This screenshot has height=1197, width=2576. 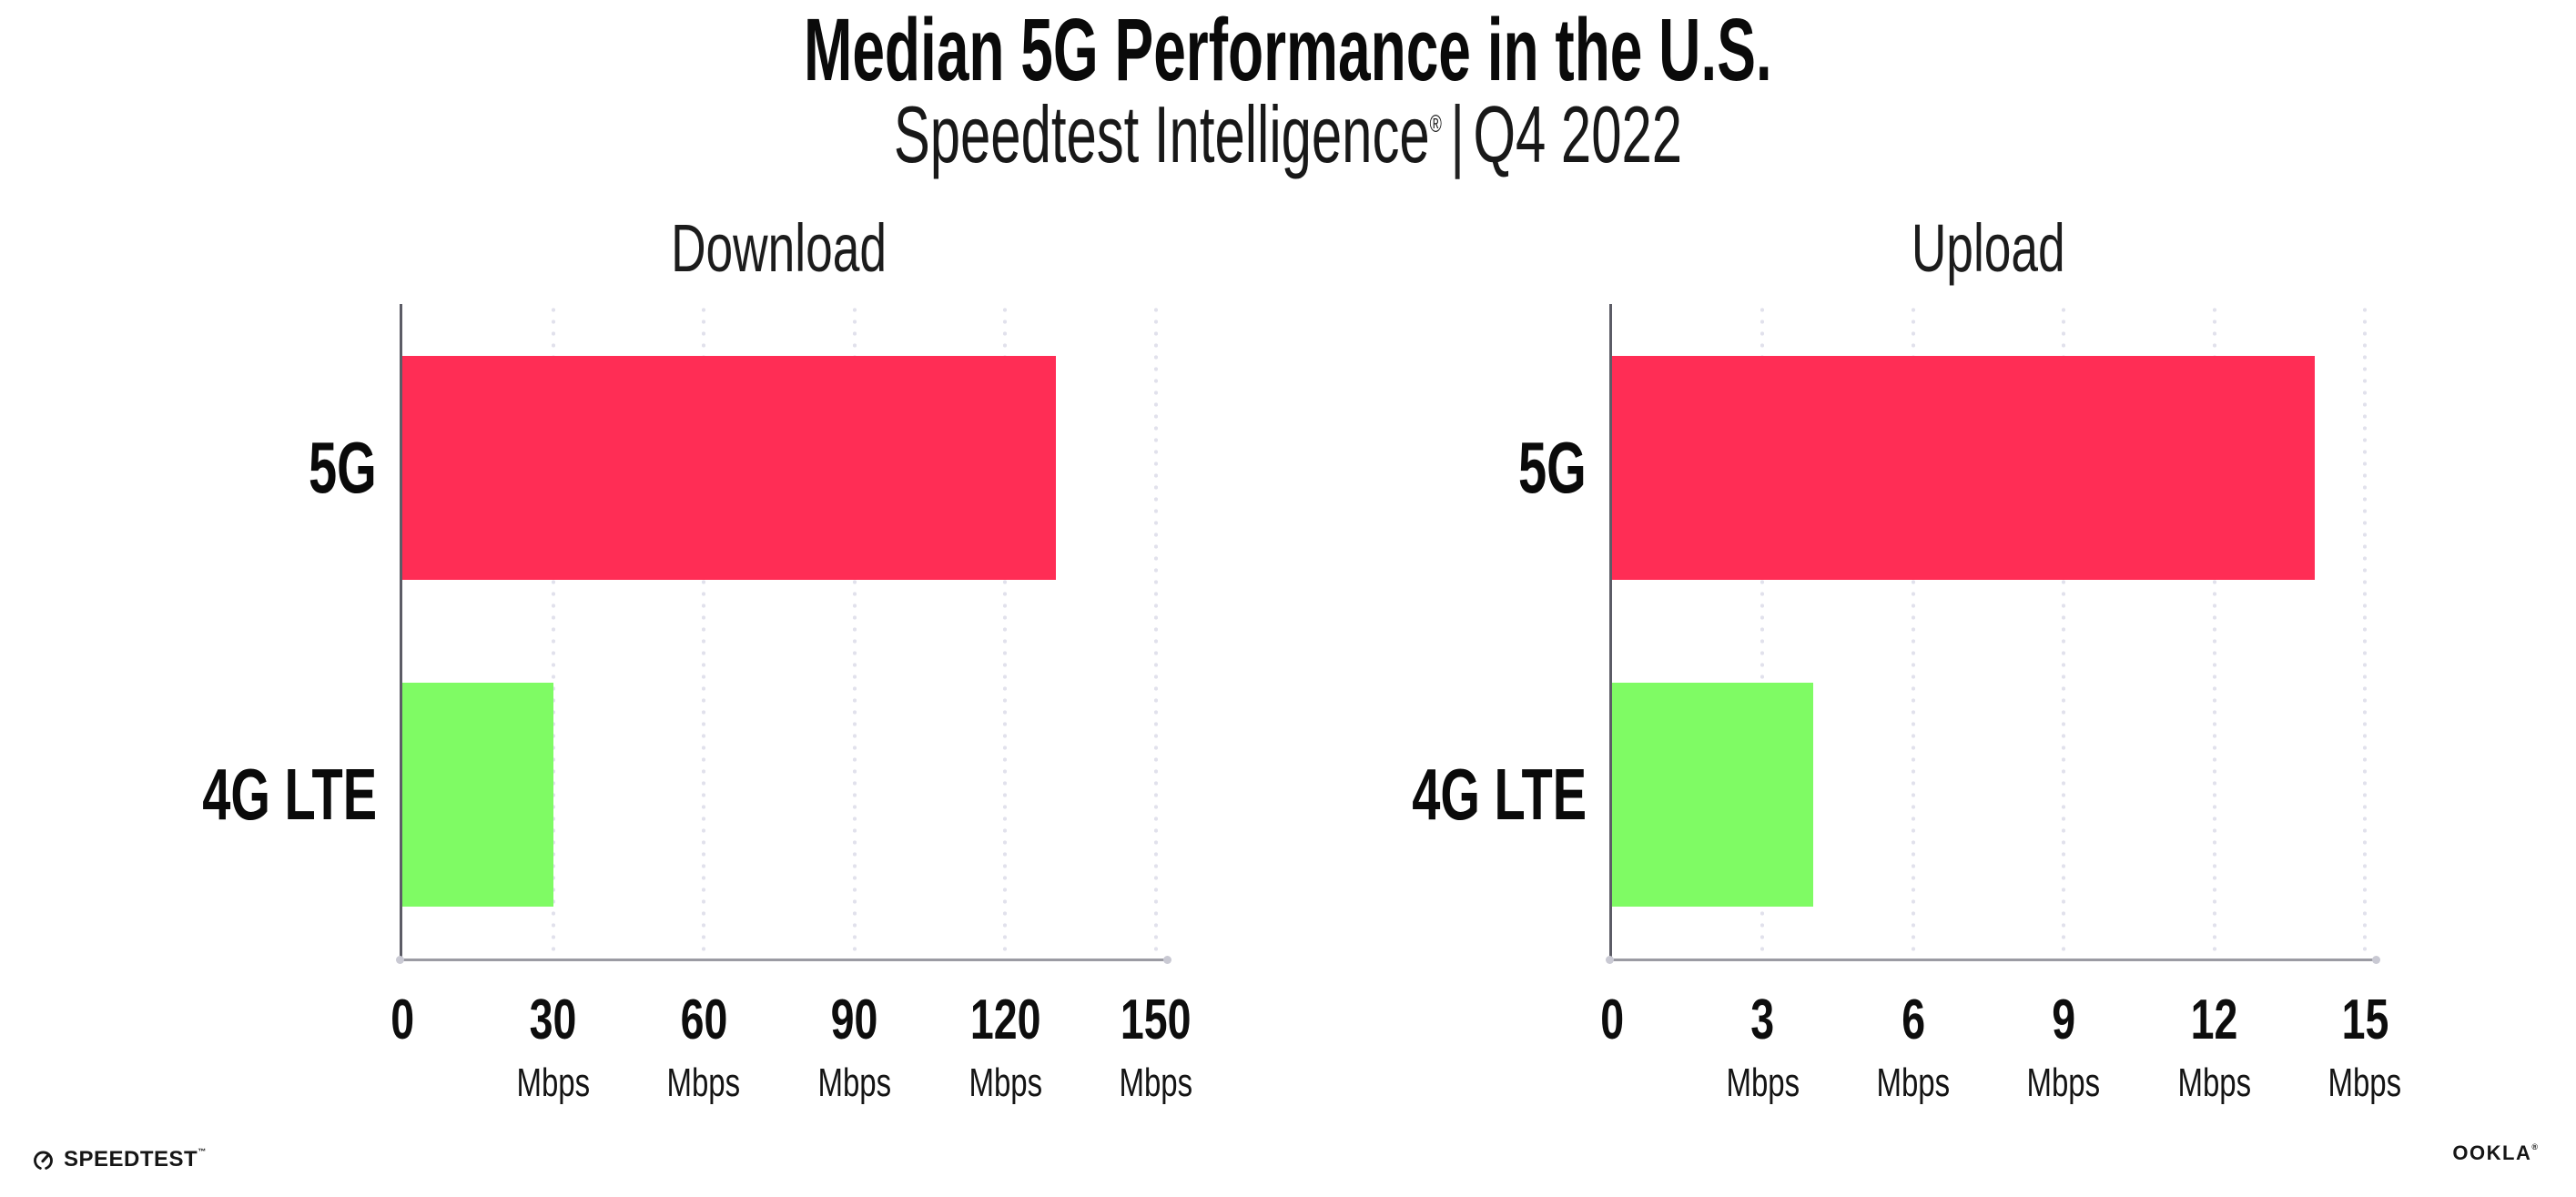 I want to click on chart-title-text: Upload, so click(x=1988, y=248).